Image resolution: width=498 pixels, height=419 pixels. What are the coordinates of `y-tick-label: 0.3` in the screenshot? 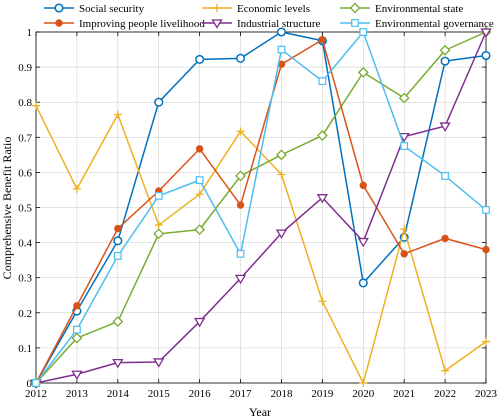 It's located at (25, 279).